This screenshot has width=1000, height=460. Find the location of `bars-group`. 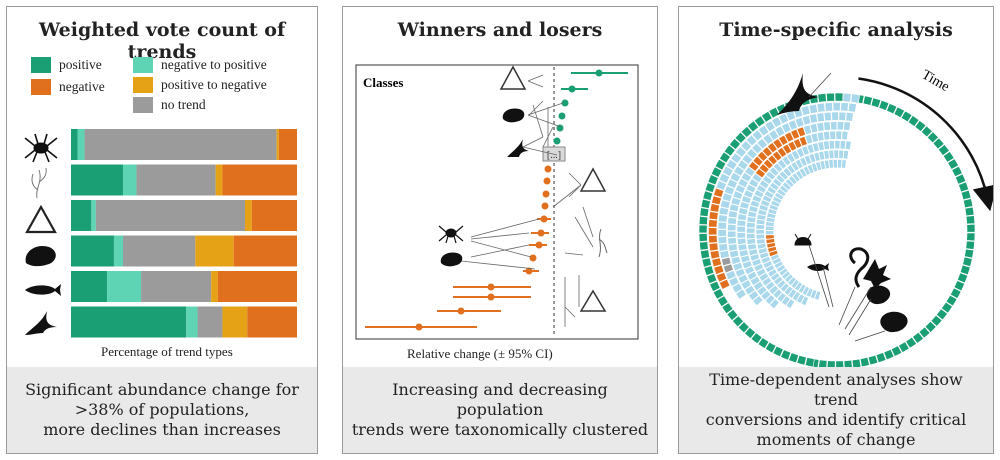

bars-group is located at coordinates (184, 233).